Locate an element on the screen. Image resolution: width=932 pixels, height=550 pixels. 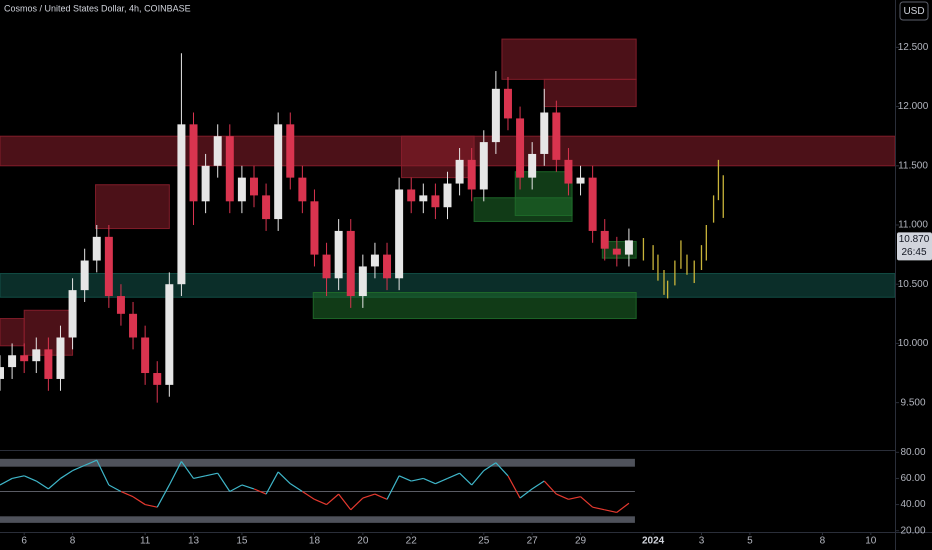
y-tick-label: 11.000 is located at coordinates (913, 225).